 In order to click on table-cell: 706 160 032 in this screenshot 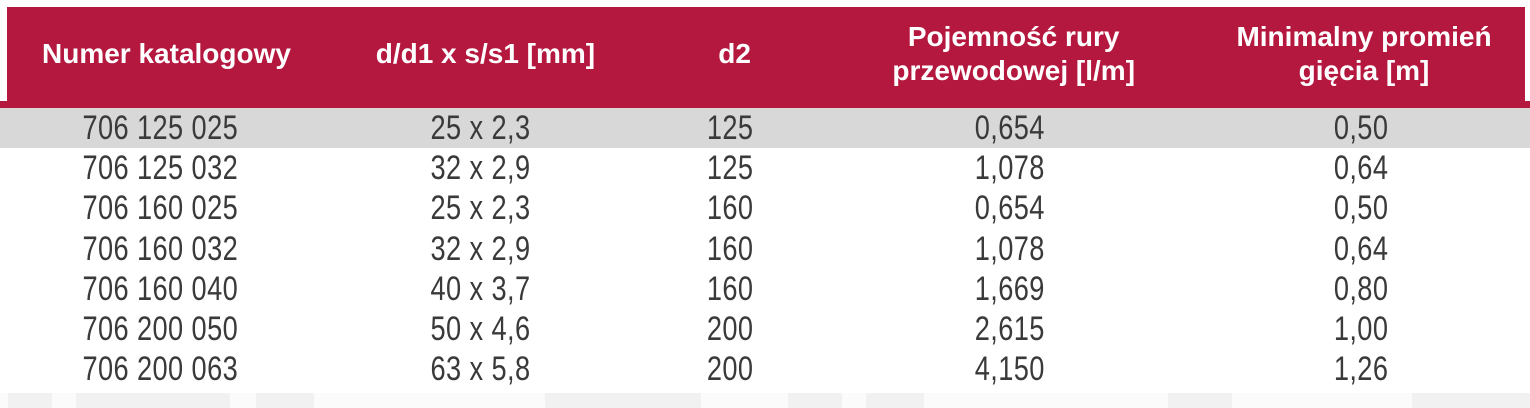, I will do `click(160, 249)`.